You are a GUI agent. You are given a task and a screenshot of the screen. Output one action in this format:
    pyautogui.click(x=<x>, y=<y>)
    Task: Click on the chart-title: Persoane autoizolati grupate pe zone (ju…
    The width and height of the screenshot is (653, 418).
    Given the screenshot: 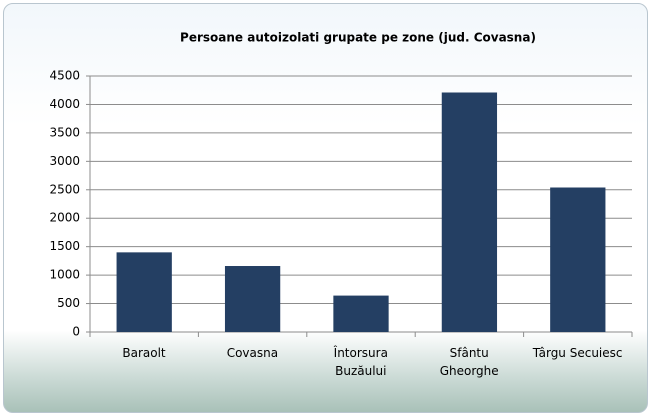 What is the action you would take?
    pyautogui.click(x=358, y=38)
    